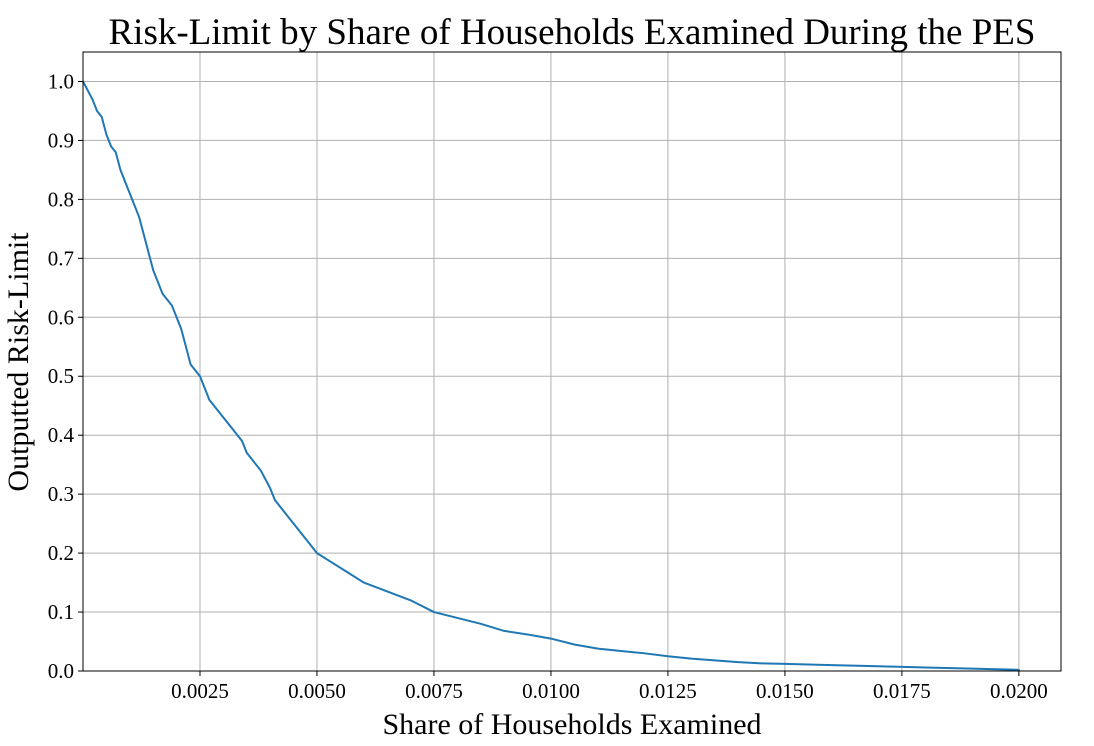 The image size is (1094, 746). What do you see at coordinates (902, 691) in the screenshot?
I see `x-tick-label: 0.0175` at bounding box center [902, 691].